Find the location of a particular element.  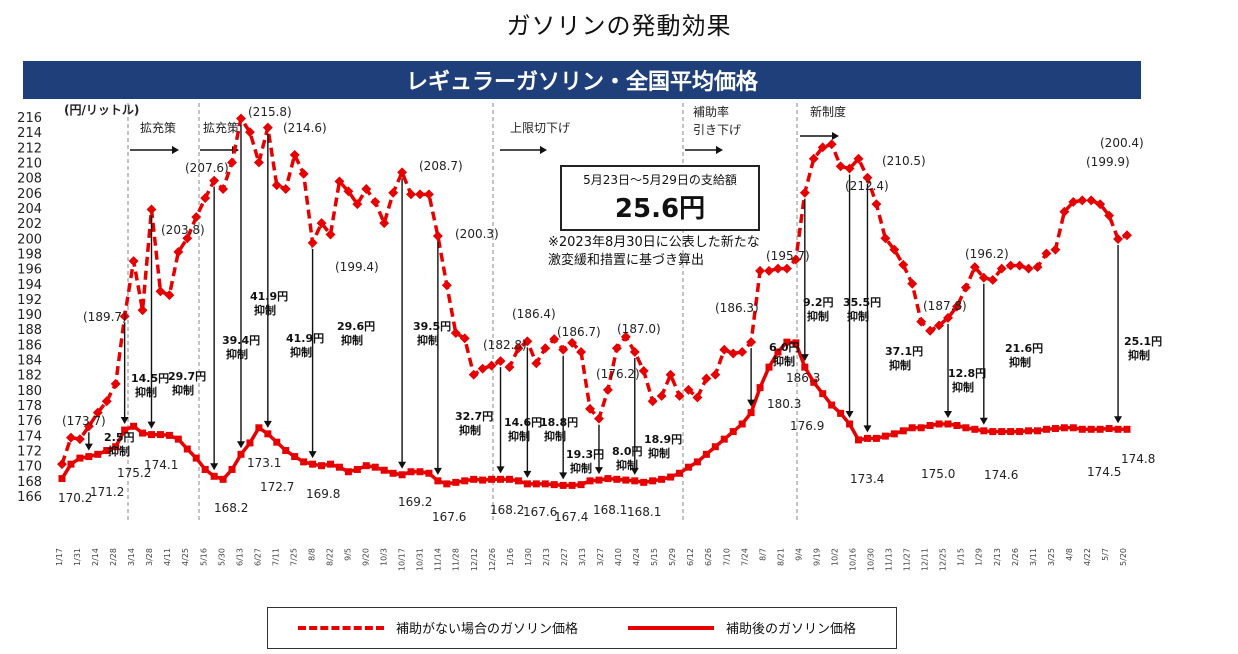

x-tick-label: 10/30 is located at coordinates (871, 559).